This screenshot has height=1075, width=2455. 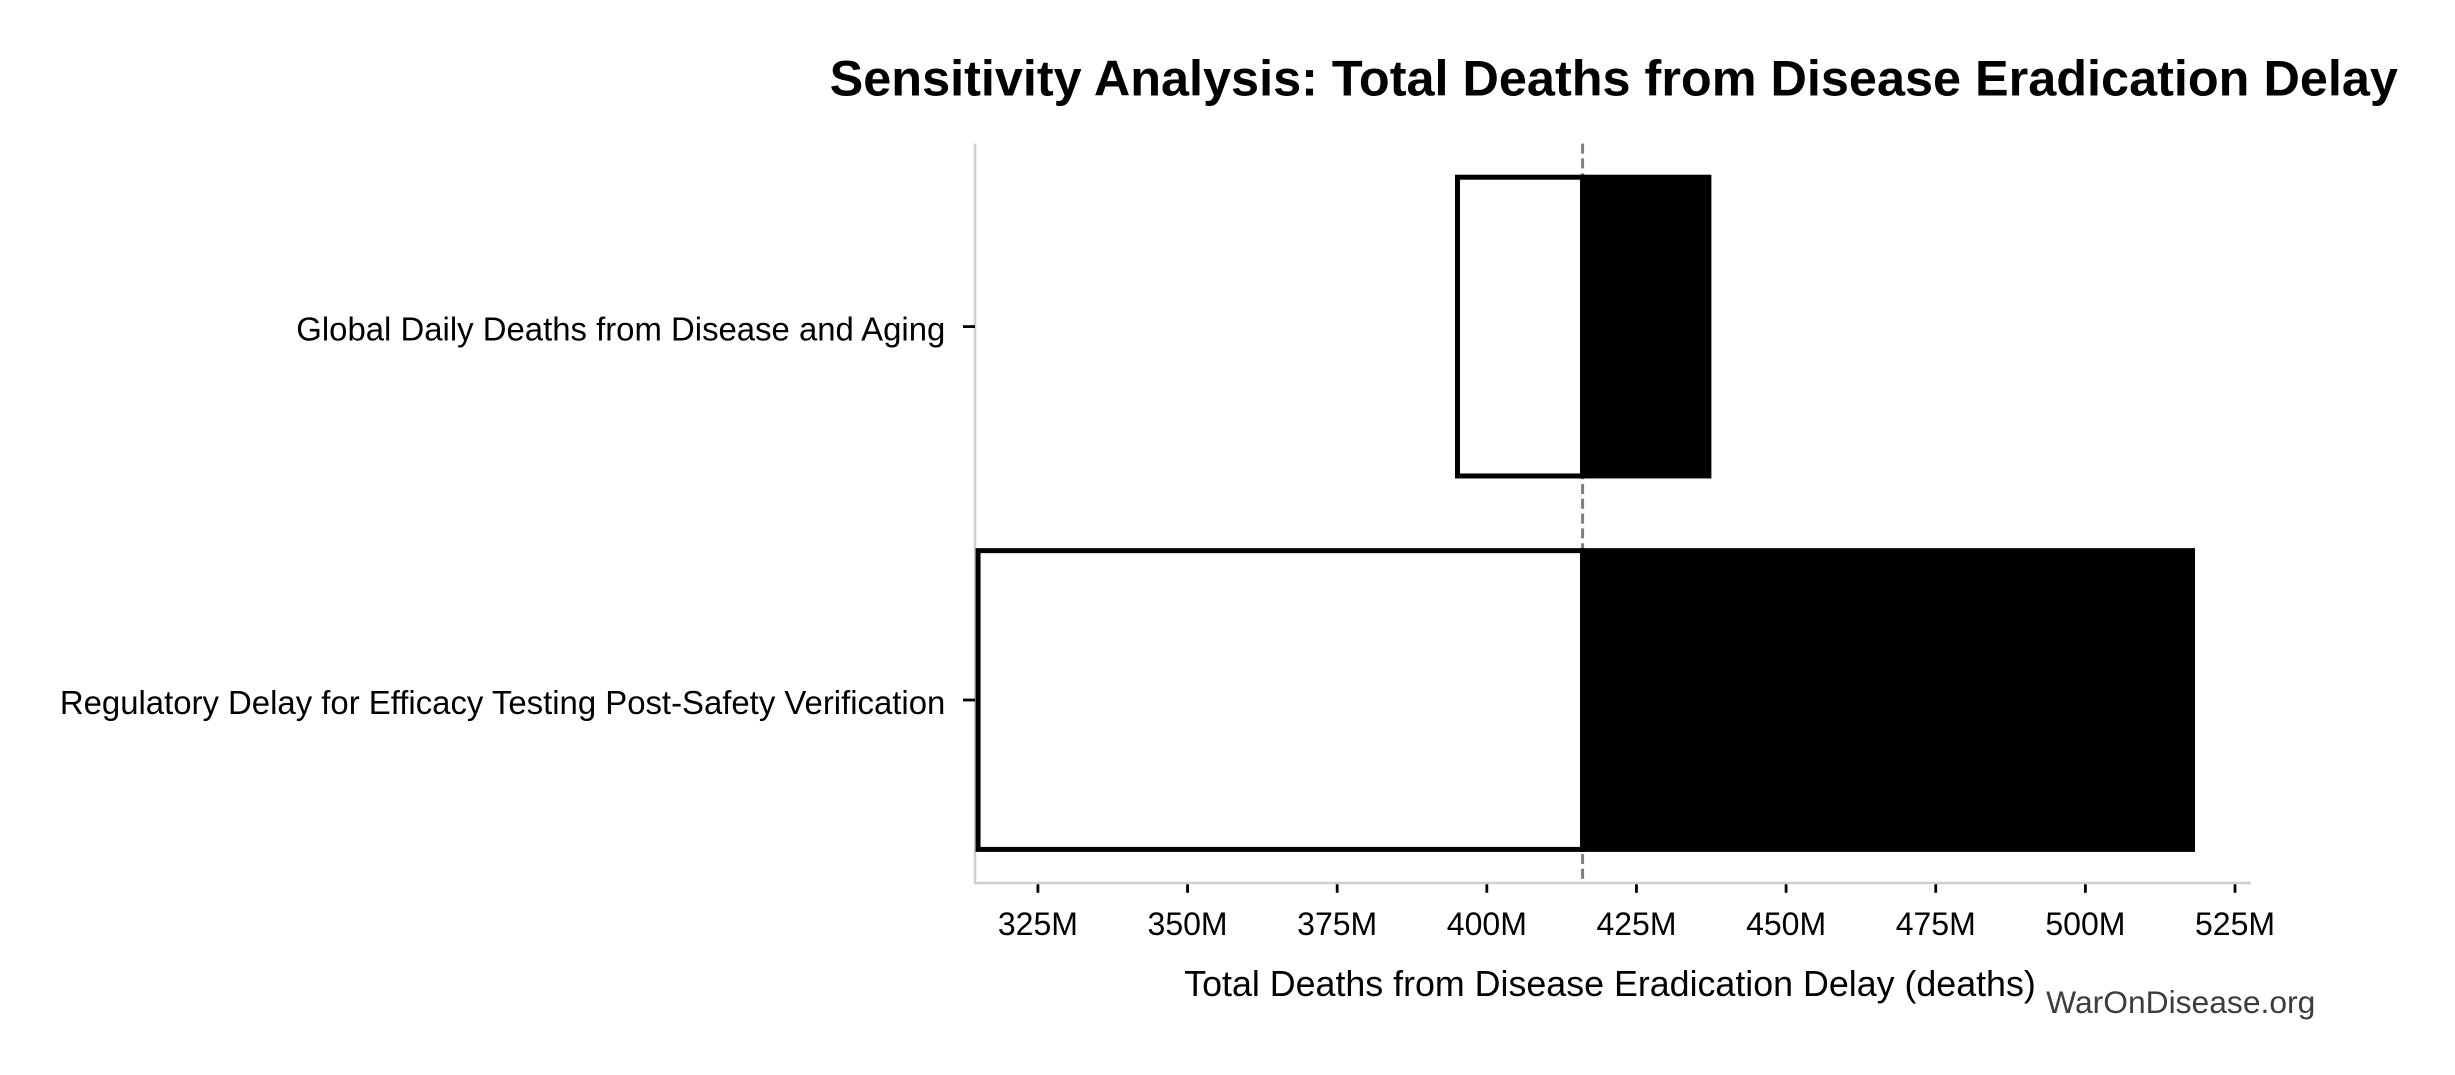 What do you see at coordinates (2235, 924) in the screenshot?
I see `x-tick-label-8: 525M` at bounding box center [2235, 924].